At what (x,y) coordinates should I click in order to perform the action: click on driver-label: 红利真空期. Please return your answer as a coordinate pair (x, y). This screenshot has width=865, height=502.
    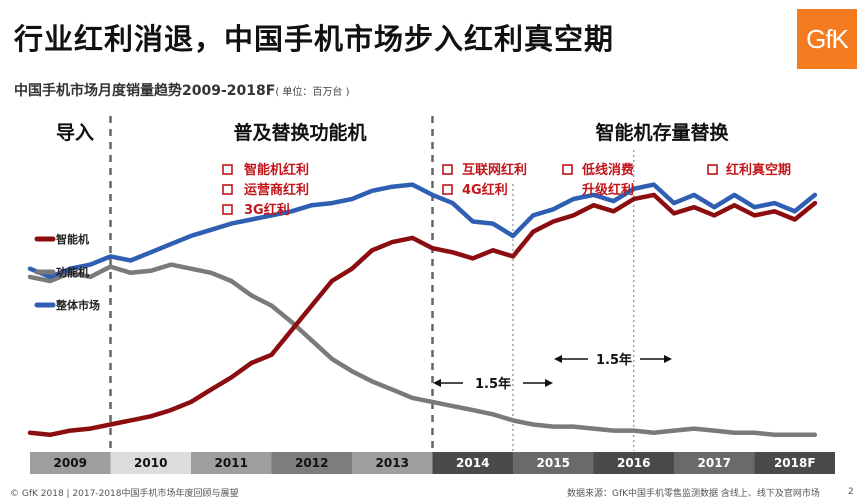
    Looking at the image, I should click on (758, 170).